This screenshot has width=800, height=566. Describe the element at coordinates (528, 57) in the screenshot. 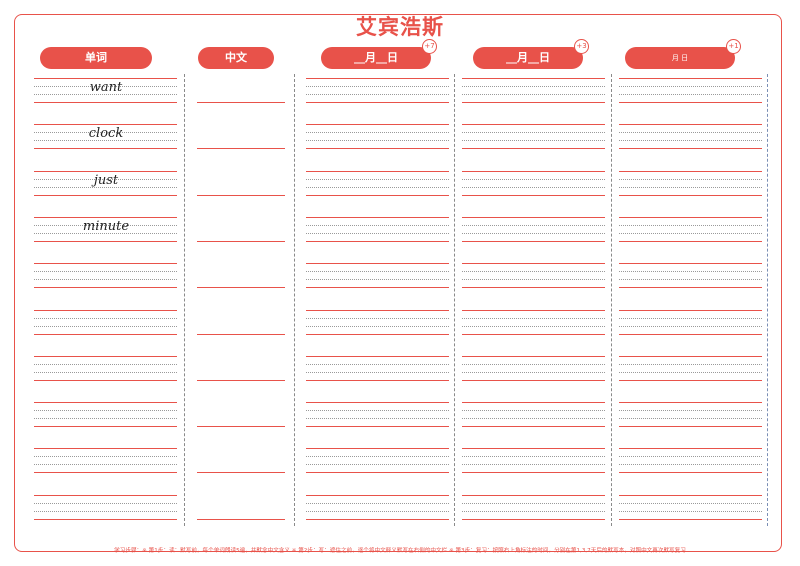

I see `header-review-3-label: __月__日` at that location.